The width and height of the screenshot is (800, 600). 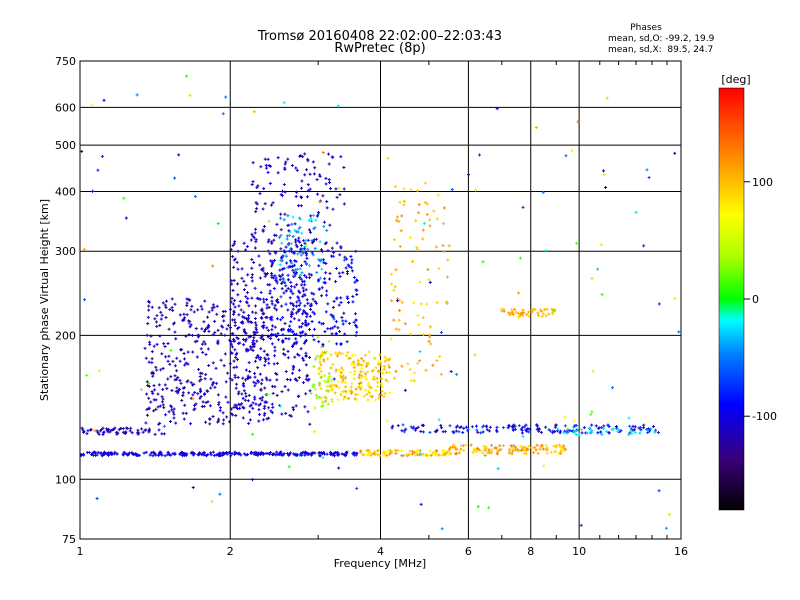 I want to click on info-line-x: mean, sd,X: 89.5, 24.7, so click(x=660, y=50).